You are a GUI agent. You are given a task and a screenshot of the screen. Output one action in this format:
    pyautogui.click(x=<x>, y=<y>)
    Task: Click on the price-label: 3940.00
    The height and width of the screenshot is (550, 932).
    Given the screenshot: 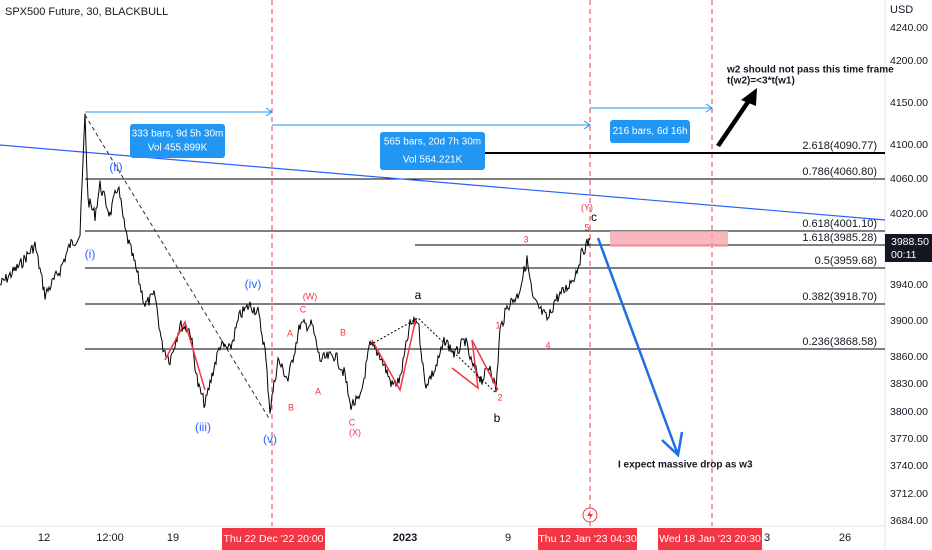 What is the action you would take?
    pyautogui.click(x=909, y=285)
    